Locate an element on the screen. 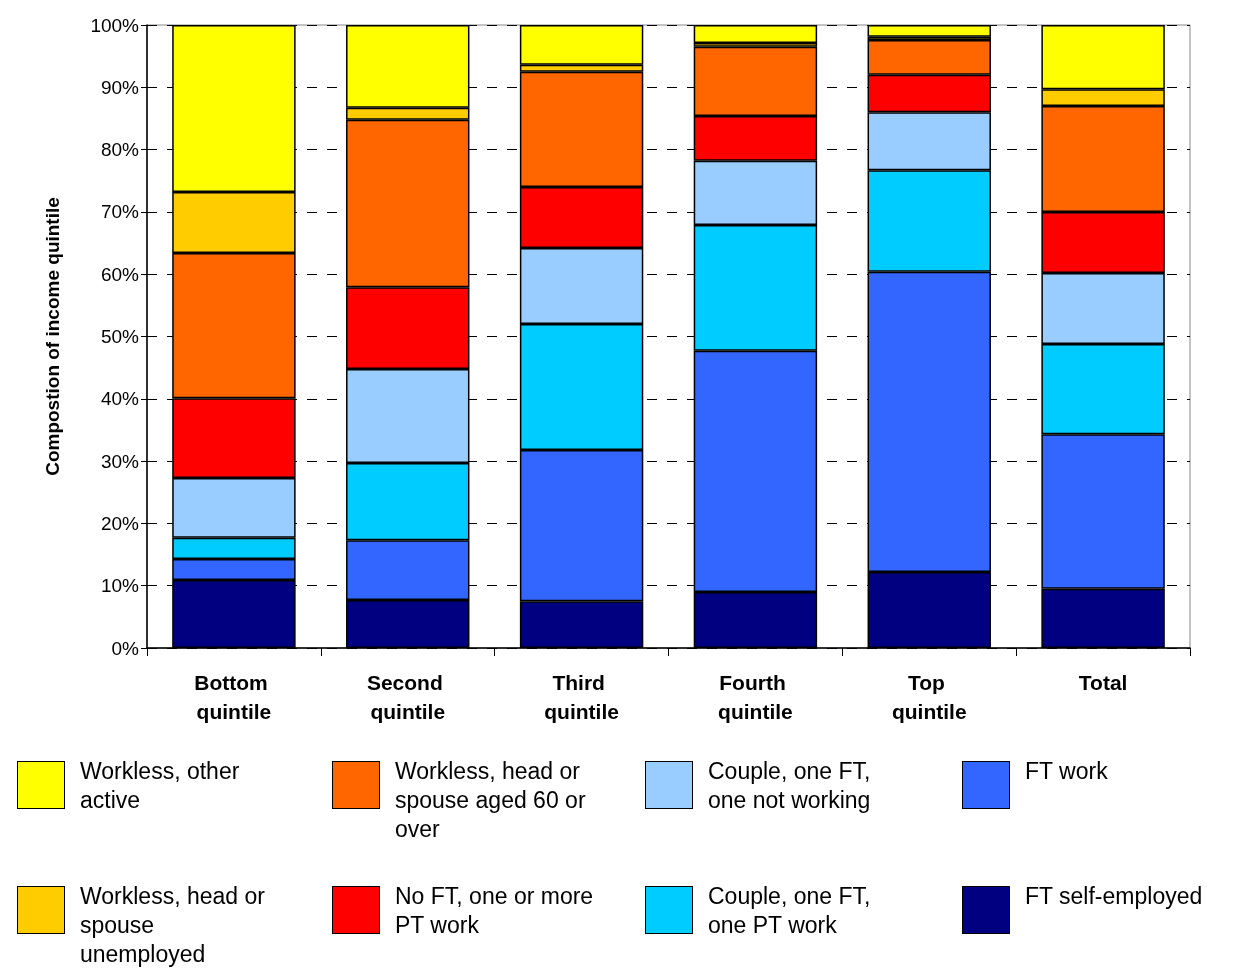 This screenshot has width=1237, height=972. y-tick-label: 80% is located at coordinates (120, 150).